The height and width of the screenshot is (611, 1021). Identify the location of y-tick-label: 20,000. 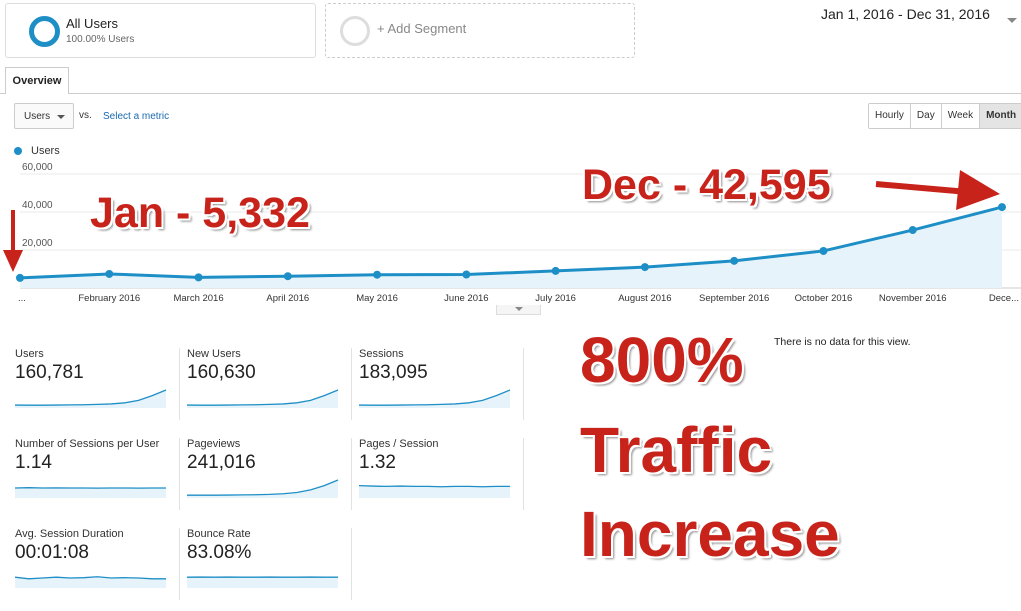
(37, 243).